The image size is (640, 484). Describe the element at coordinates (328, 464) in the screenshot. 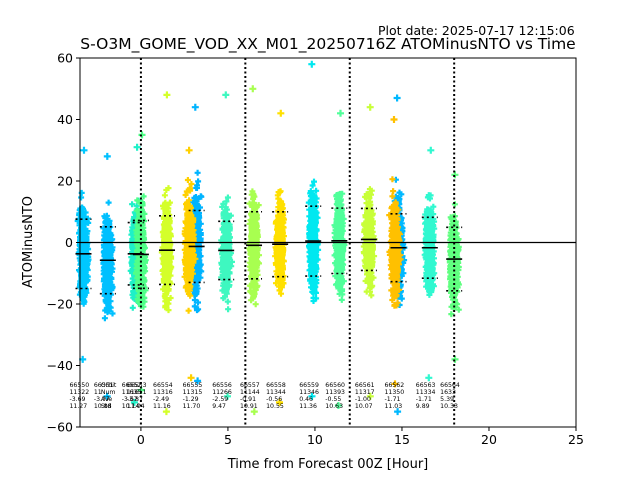

I see `x-axis-label: Time from Forecast 00Z [Hour]` at that location.